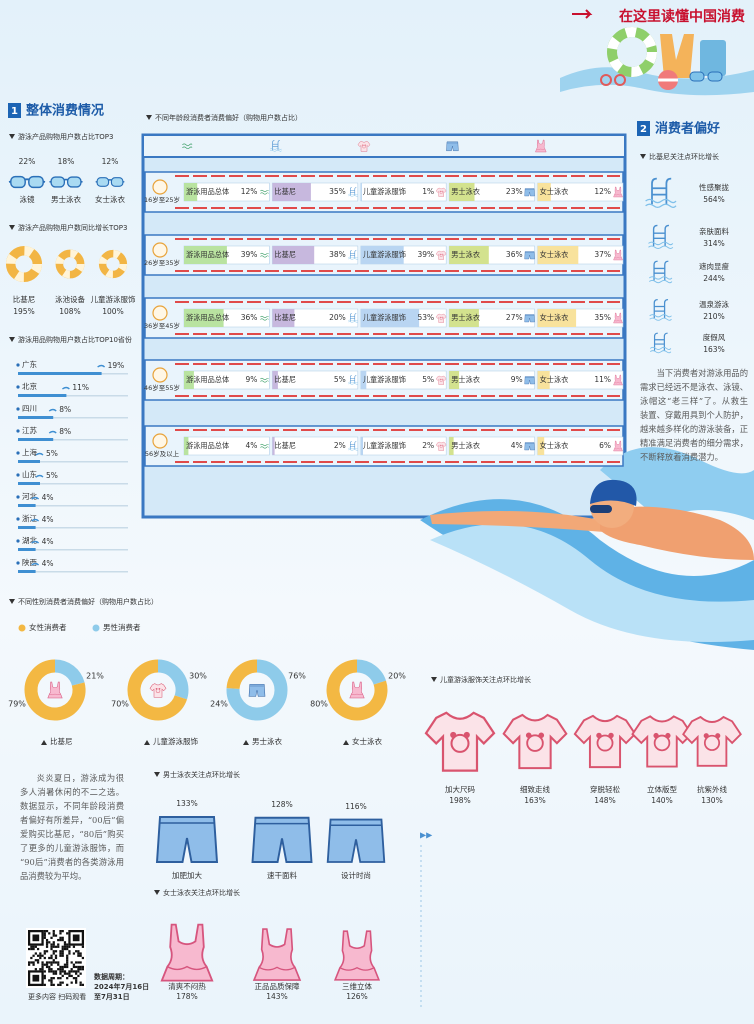 The height and width of the screenshot is (1024, 754). Describe the element at coordinates (285, 191) in the screenshot. I see `series-label: 比基尼` at that location.